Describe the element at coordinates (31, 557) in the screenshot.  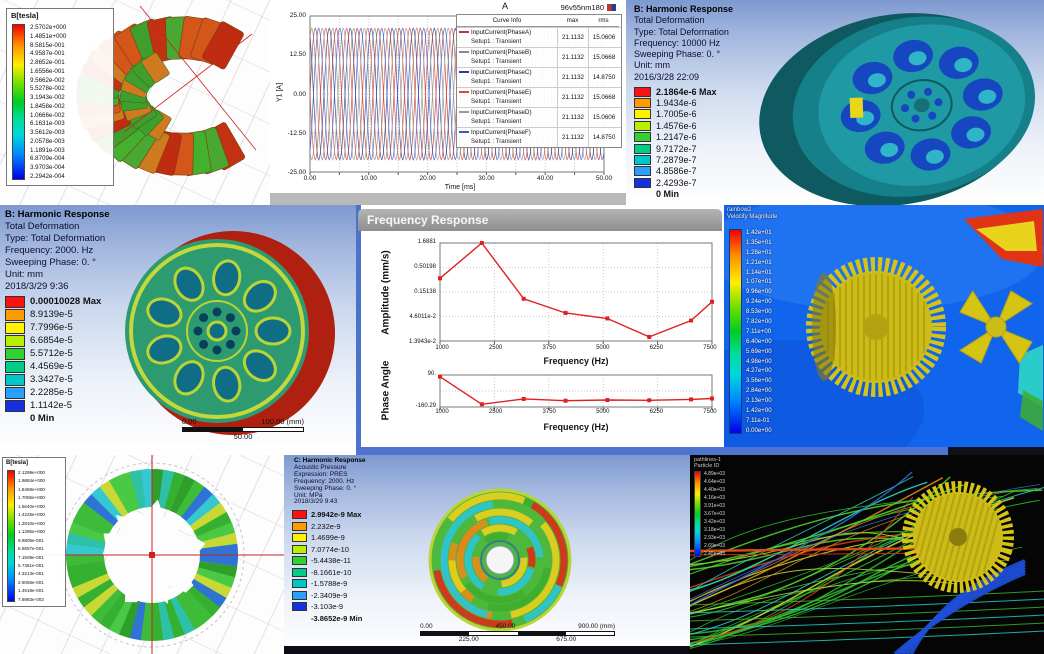
I see `legend-value: 7.1509e-001` at that location.